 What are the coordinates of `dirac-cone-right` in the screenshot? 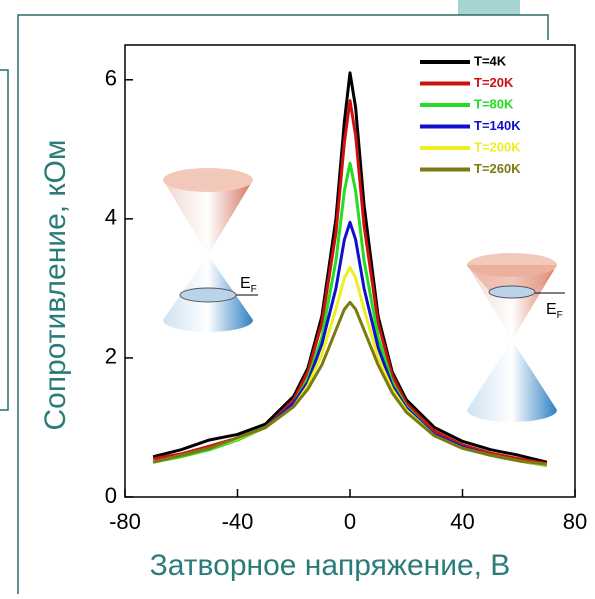 It's located at (516, 337).